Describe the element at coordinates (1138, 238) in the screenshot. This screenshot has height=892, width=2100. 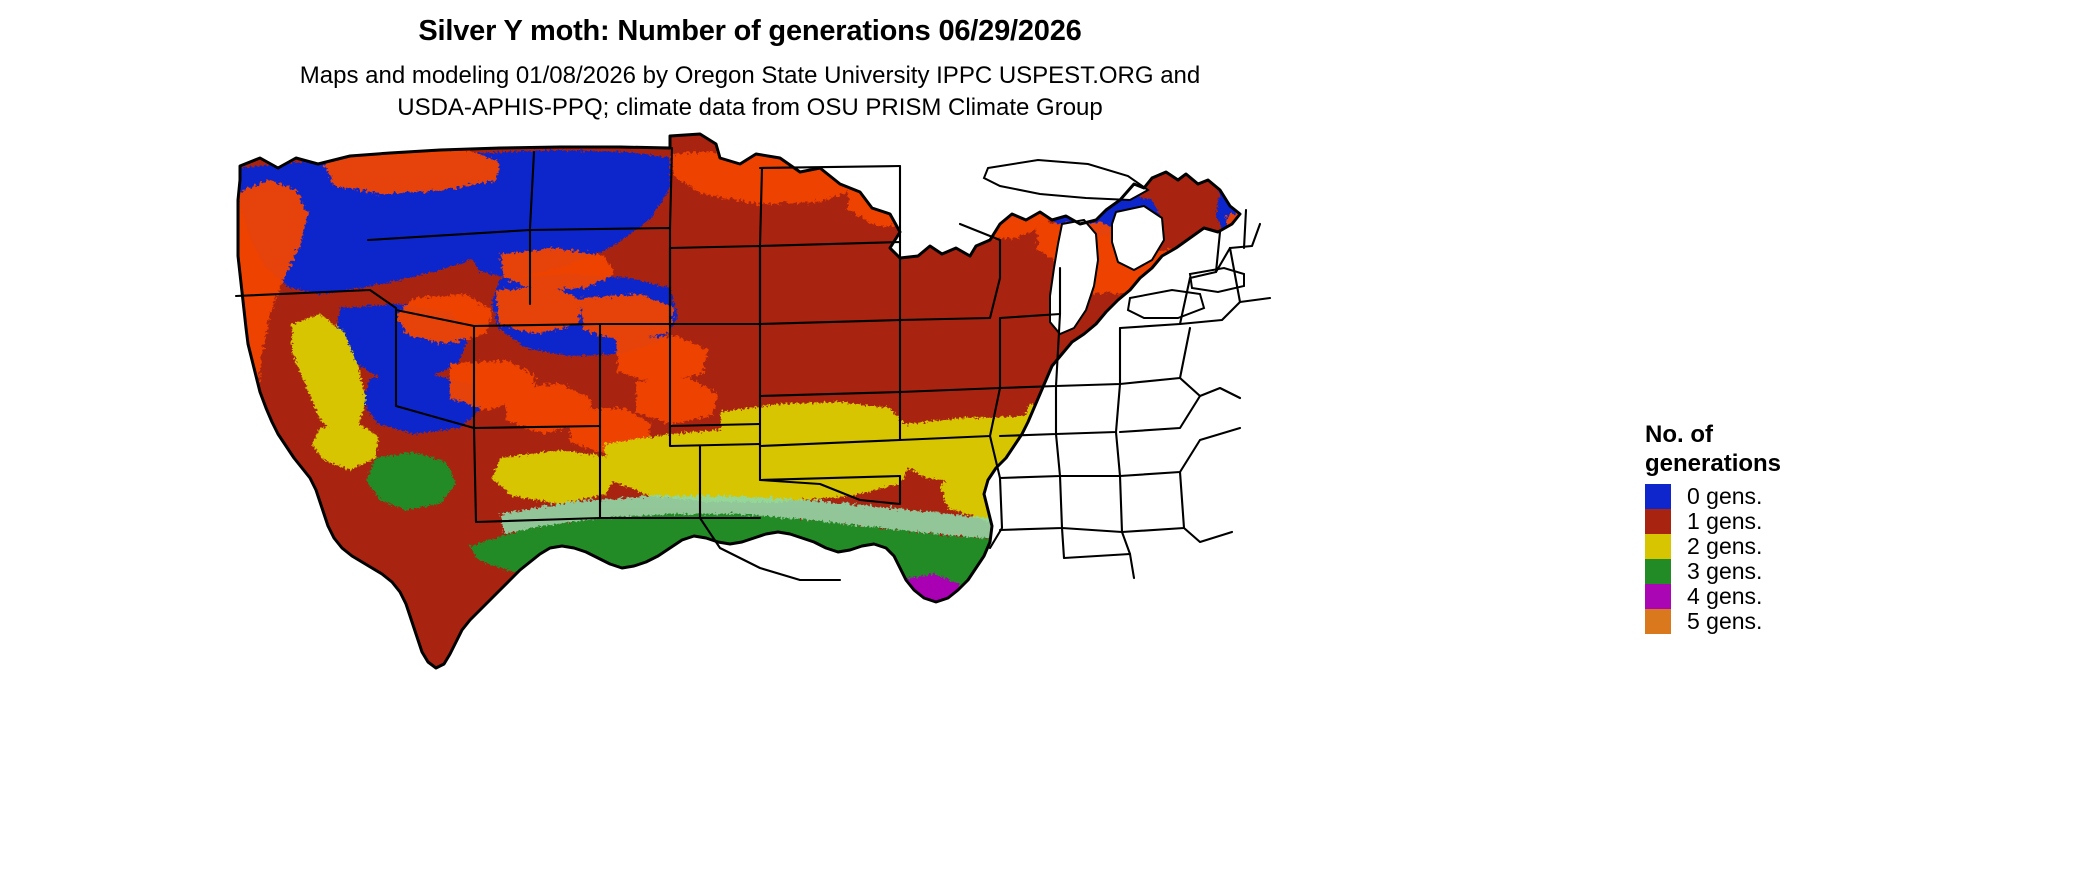
I see `lake-huron` at that location.